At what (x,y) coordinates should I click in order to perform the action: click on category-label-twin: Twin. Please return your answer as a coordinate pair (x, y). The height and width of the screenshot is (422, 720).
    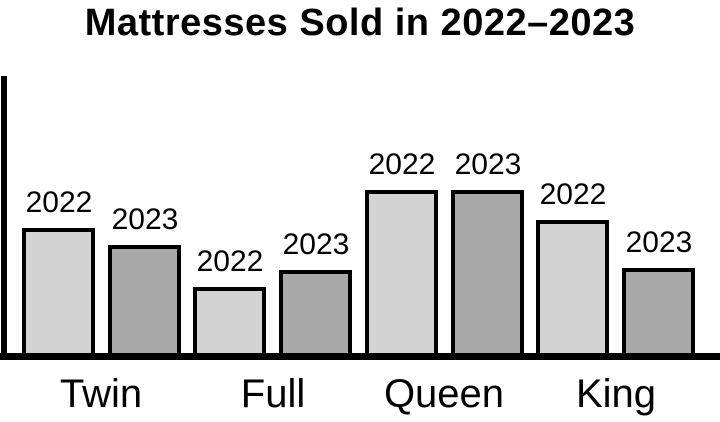
    Looking at the image, I should click on (101, 394).